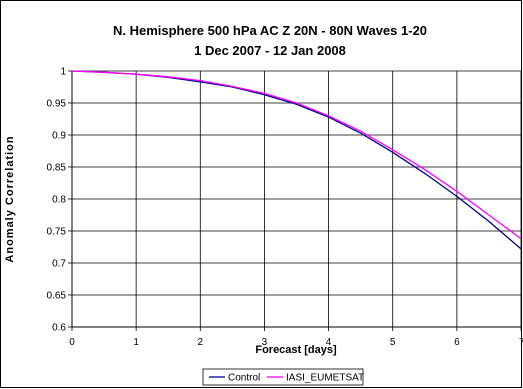  I want to click on x-tick-label: 2, so click(201, 342).